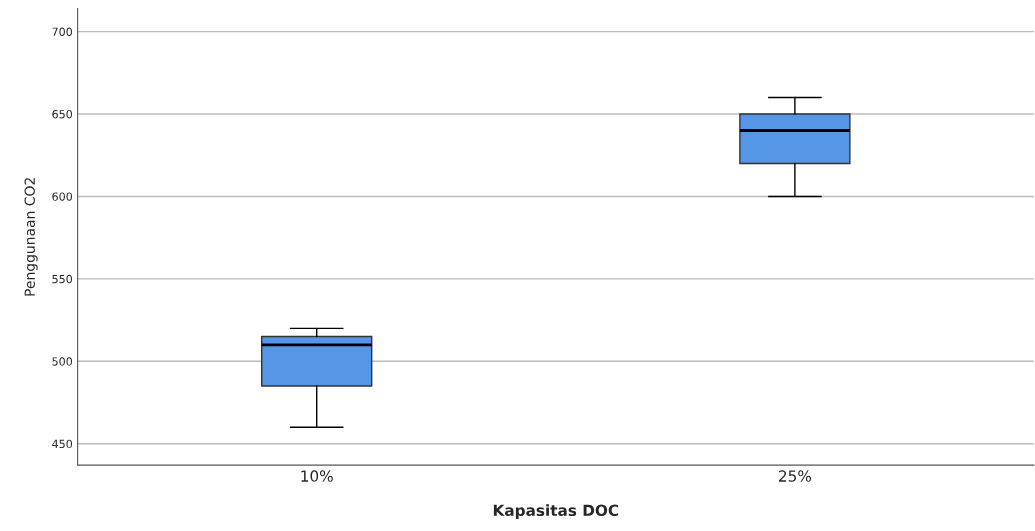 The height and width of the screenshot is (531, 1035). What do you see at coordinates (62, 444) in the screenshot?
I see `y-tick-label: 450` at bounding box center [62, 444].